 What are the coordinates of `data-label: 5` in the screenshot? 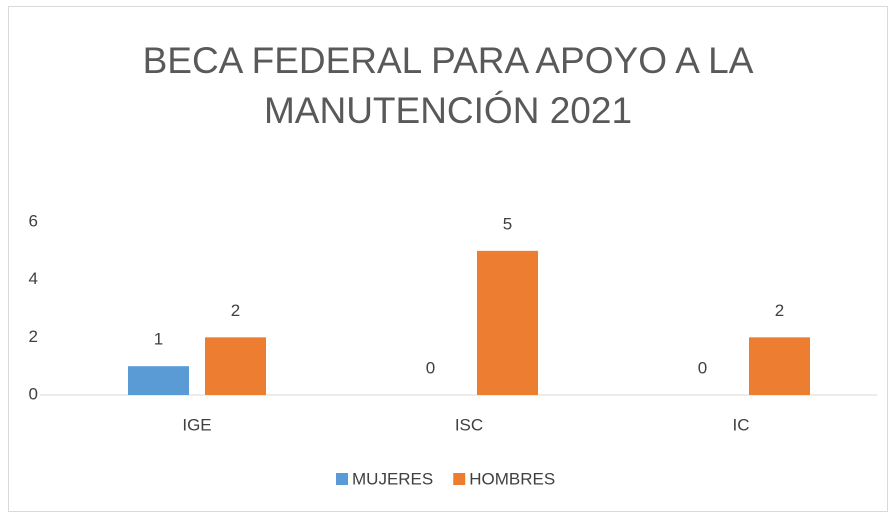 It's located at (507, 223).